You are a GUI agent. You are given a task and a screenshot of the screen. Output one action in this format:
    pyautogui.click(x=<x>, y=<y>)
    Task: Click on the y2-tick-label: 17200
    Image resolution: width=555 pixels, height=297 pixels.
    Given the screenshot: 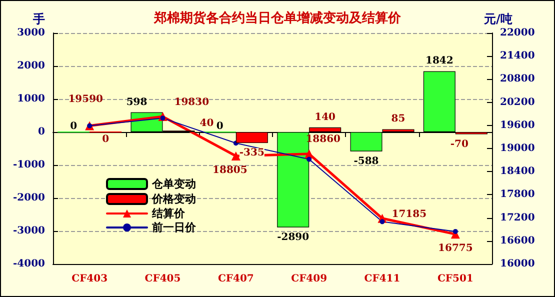 What is the action you would take?
    pyautogui.click(x=517, y=218)
    